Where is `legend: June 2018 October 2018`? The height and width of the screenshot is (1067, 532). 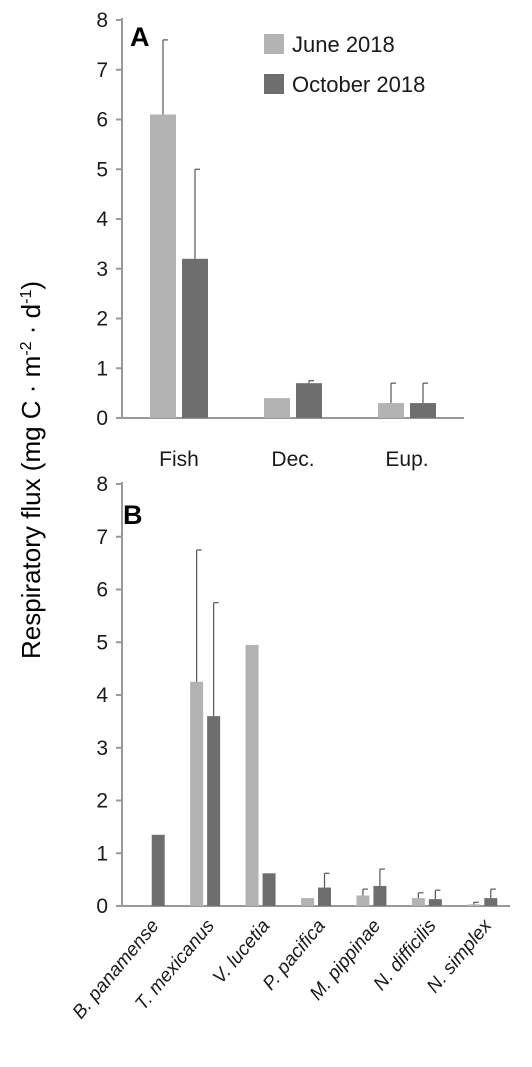 legend: June 2018 October 2018 is located at coordinates (344, 64).